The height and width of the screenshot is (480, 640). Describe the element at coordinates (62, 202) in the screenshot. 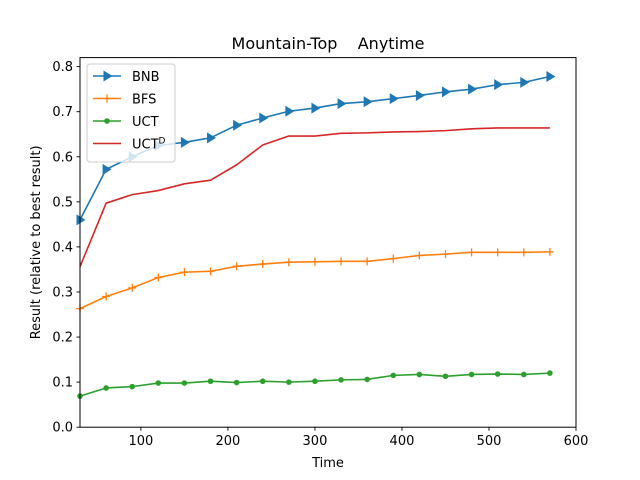

I see `y-tick-label: 0.5` at that location.